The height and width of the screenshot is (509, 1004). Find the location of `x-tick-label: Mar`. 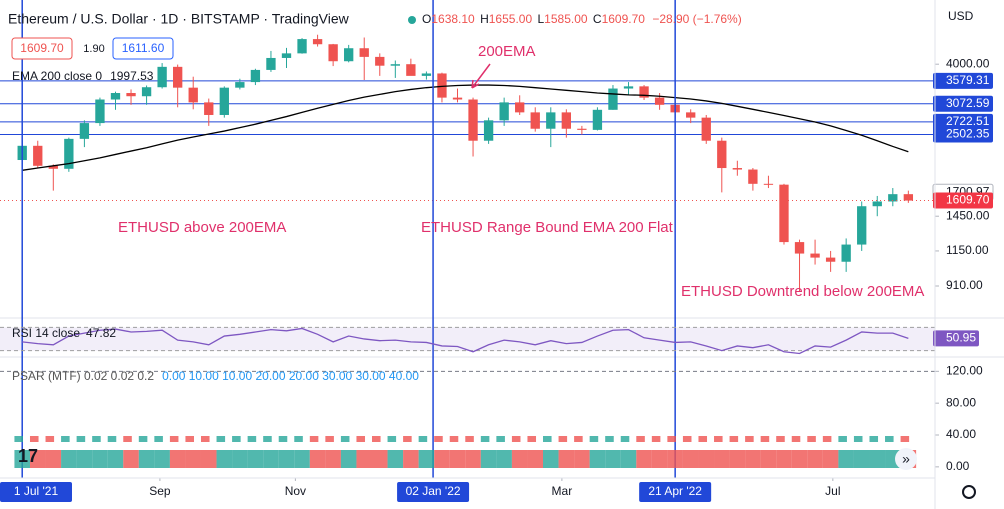

x-tick-label: Mar is located at coordinates (562, 491).